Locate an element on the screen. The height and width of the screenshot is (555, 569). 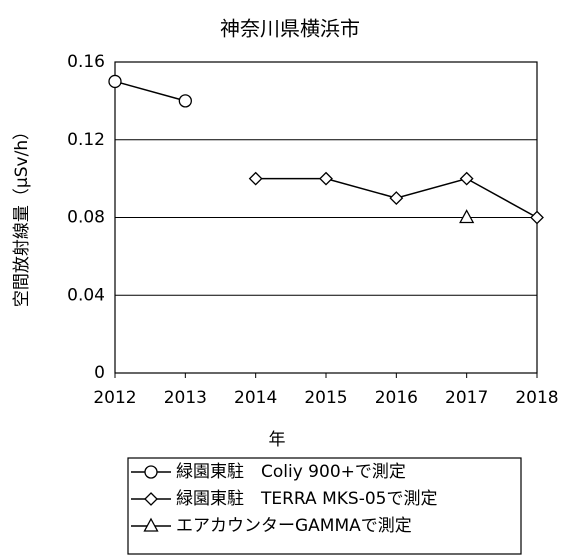
y-tick-label: 0.08 is located at coordinates (86, 218).